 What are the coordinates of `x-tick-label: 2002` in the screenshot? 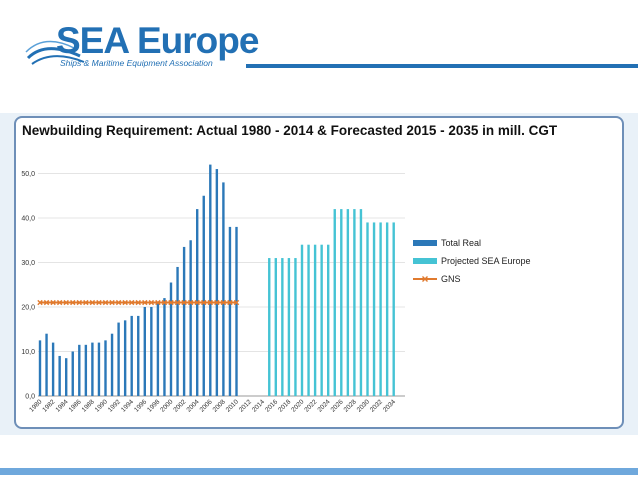 It's located at (179, 405).